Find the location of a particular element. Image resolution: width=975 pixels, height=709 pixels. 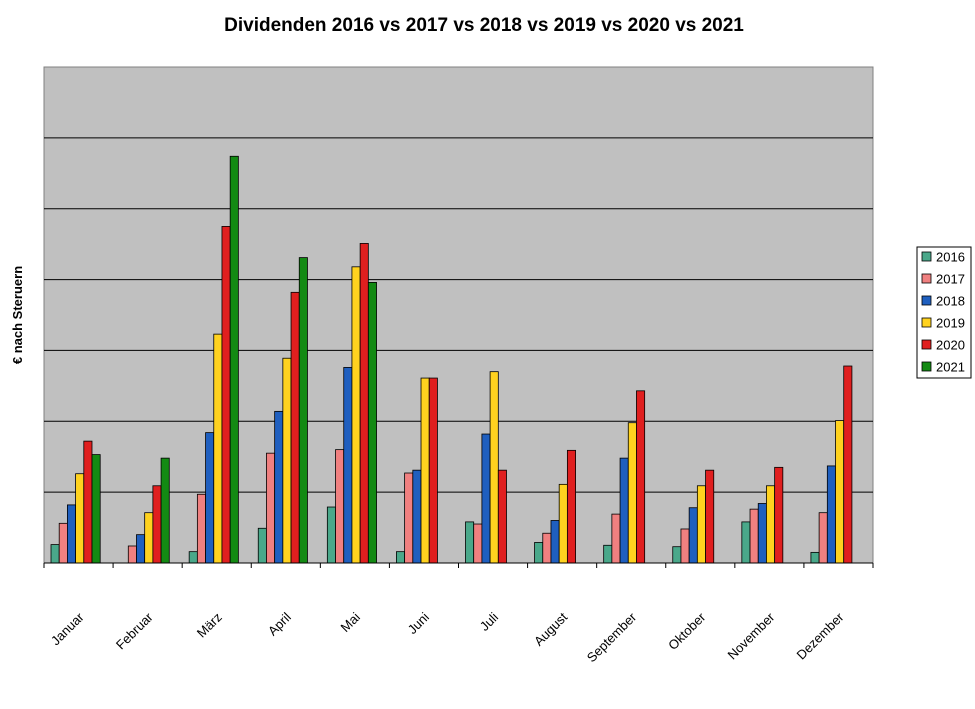

bar-2020-Oktober is located at coordinates (710, 516).